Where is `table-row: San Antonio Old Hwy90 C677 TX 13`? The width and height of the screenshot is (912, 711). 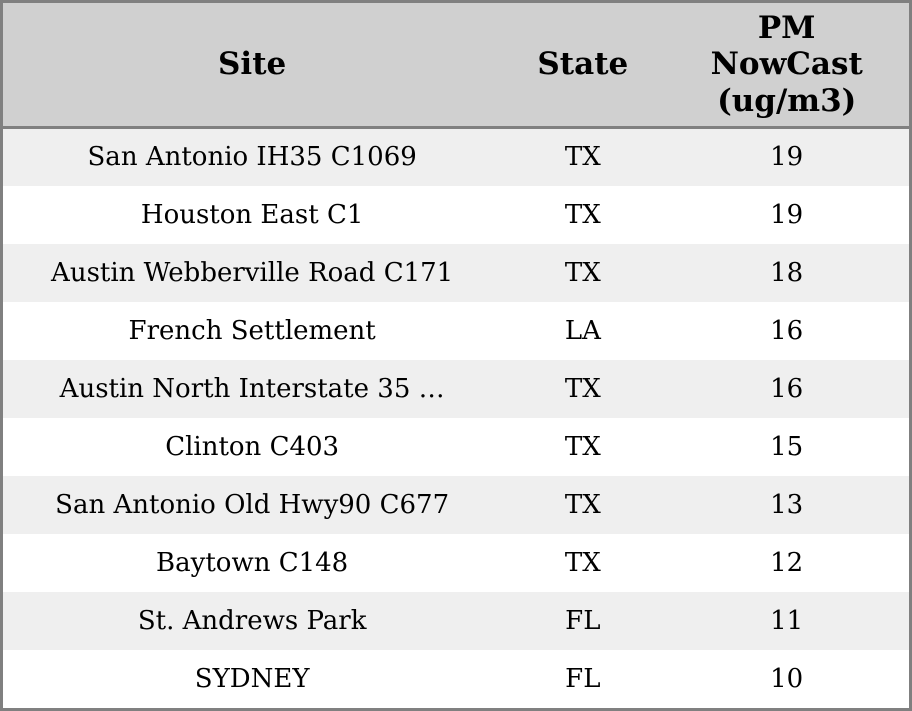 table-row: San Antonio Old Hwy90 C677 TX 13 is located at coordinates (456, 504).